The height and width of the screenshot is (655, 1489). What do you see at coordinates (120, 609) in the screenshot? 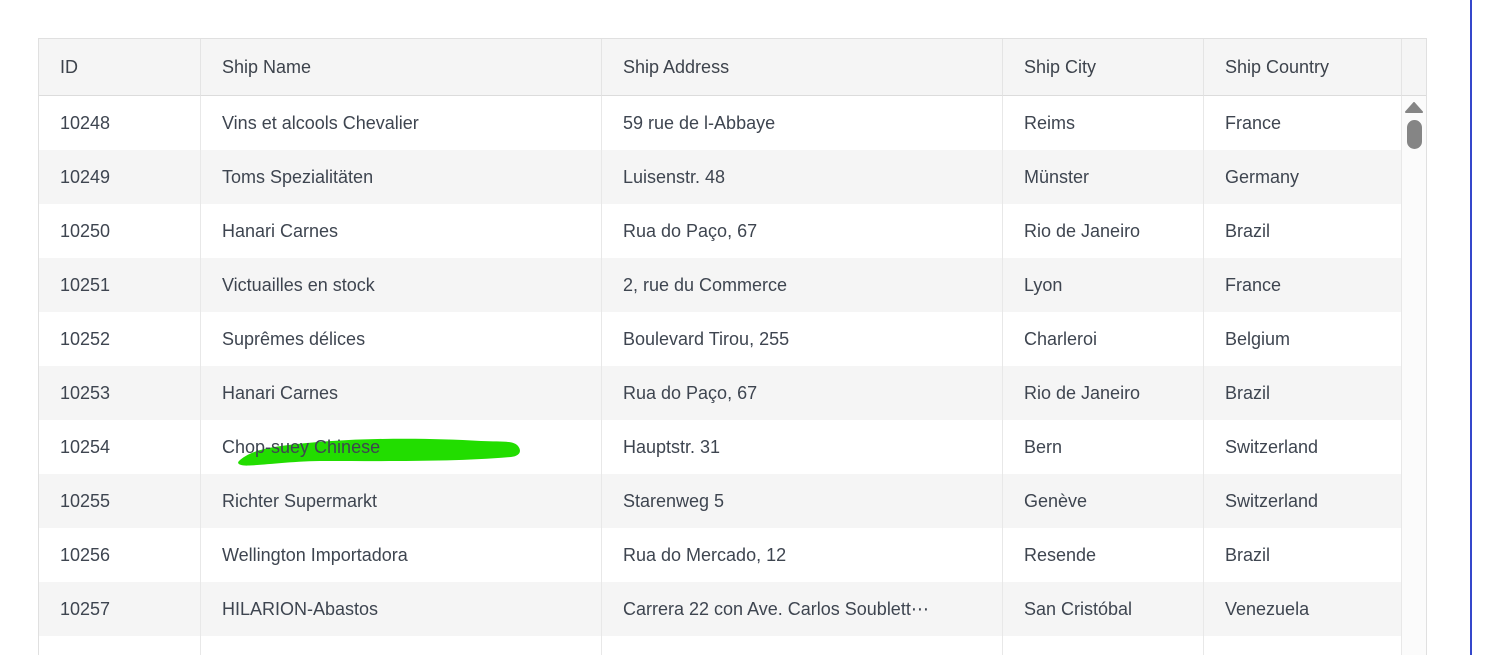
I see `cell-id: 10257` at bounding box center [120, 609].